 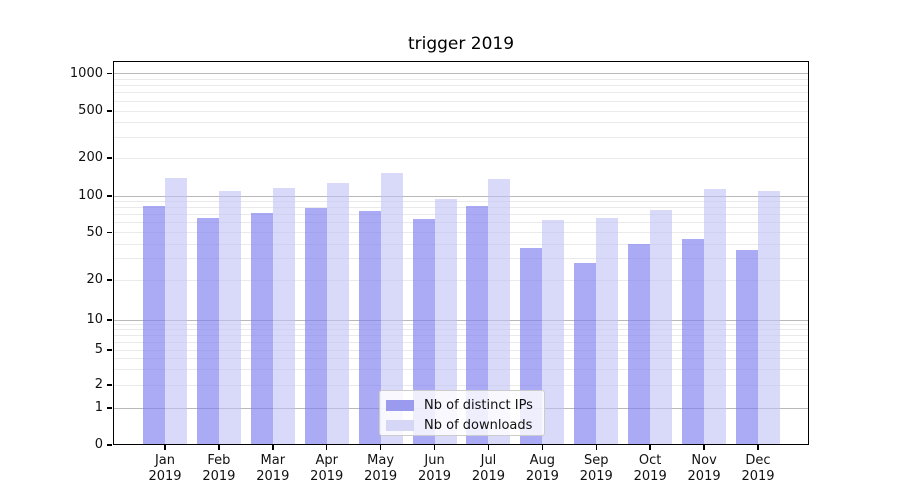 What do you see at coordinates (434, 447) in the screenshot?
I see `x-tick-jun` at bounding box center [434, 447].